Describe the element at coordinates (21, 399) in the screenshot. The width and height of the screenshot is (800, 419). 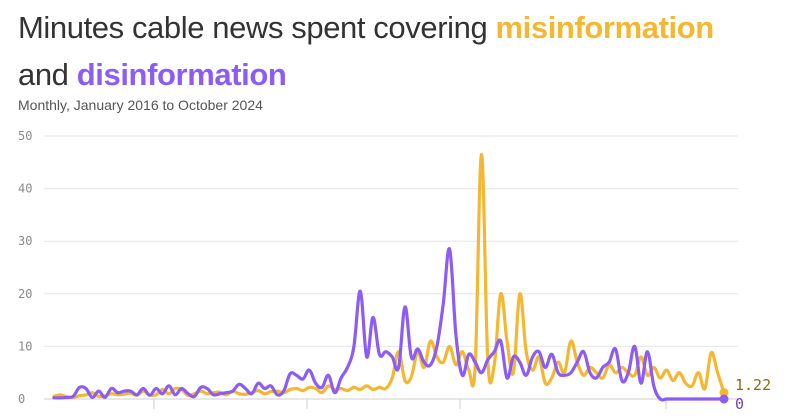
I see `y-tick-label-0: 0` at that location.